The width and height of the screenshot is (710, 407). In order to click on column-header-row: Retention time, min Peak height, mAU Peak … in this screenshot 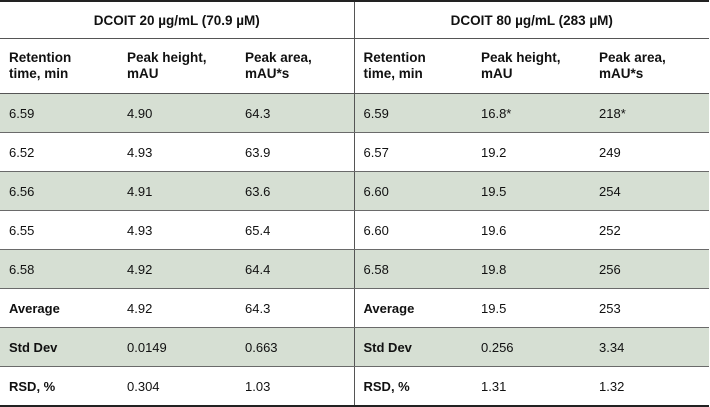, I will do `click(354, 66)`.